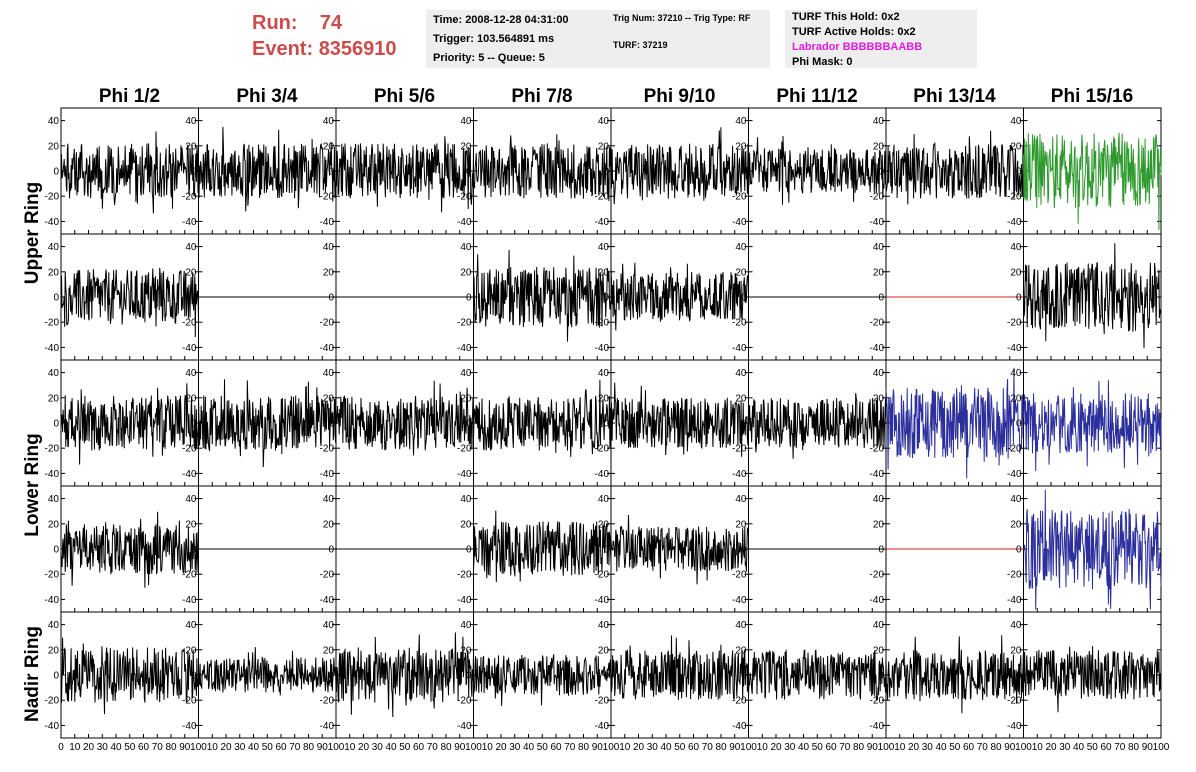  I want to click on trig-num-text: Trig Num: 37210 -- Trig Type: RF, so click(682, 18).